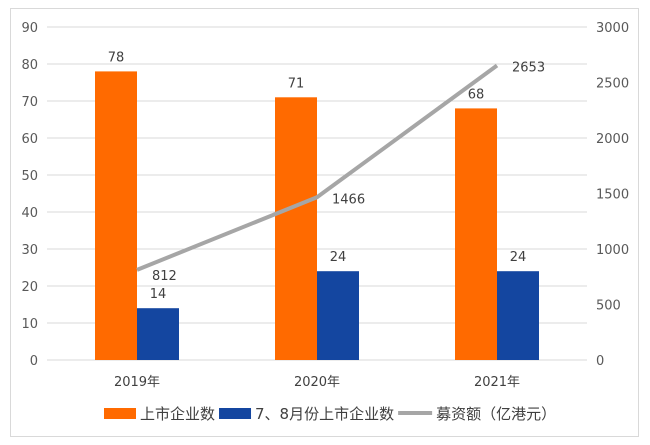 This screenshot has height=445, width=650. What do you see at coordinates (612, 84) in the screenshot?
I see `right-tick-label: 2500` at bounding box center [612, 84].